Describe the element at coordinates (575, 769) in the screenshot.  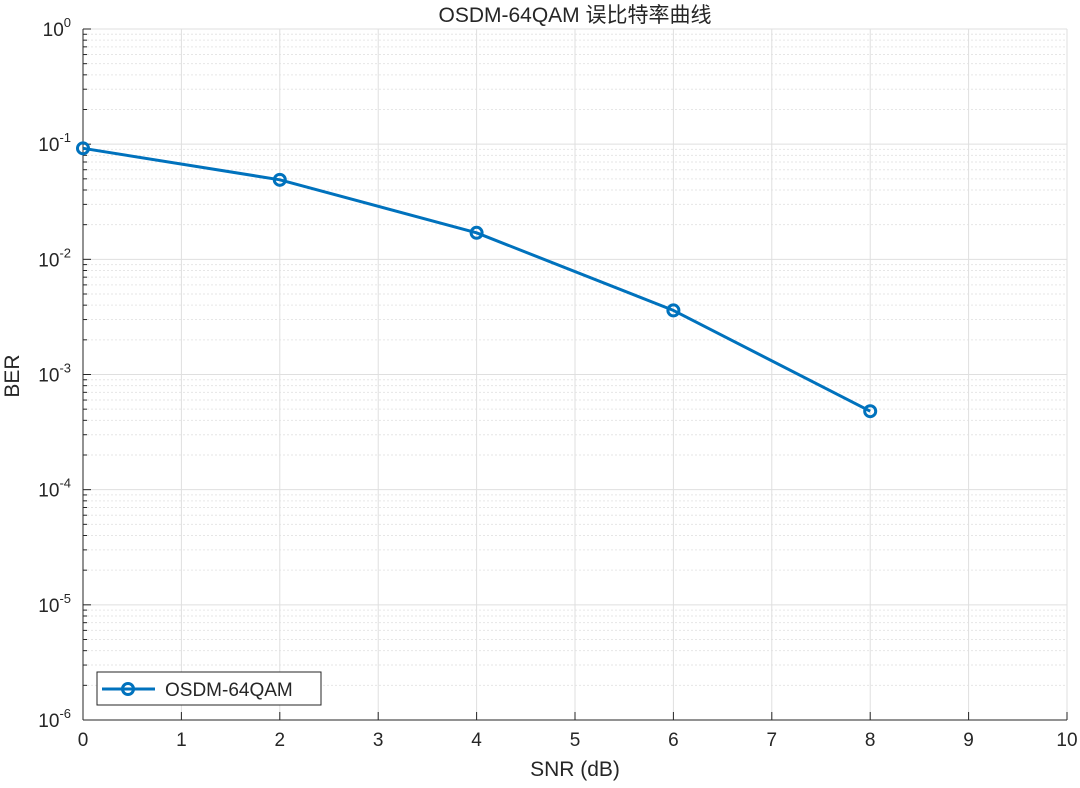
I see `x-axis-title: SNR (dB)` at that location.